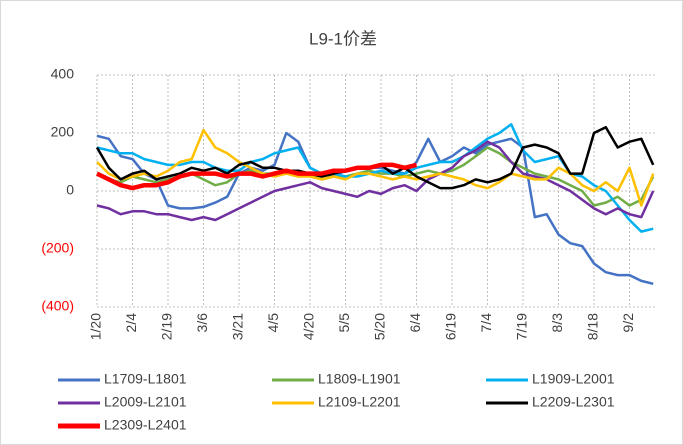 This screenshot has height=445, width=683. What do you see at coordinates (145, 379) in the screenshot?
I see `legend-label: L1709-L1801` at bounding box center [145, 379].